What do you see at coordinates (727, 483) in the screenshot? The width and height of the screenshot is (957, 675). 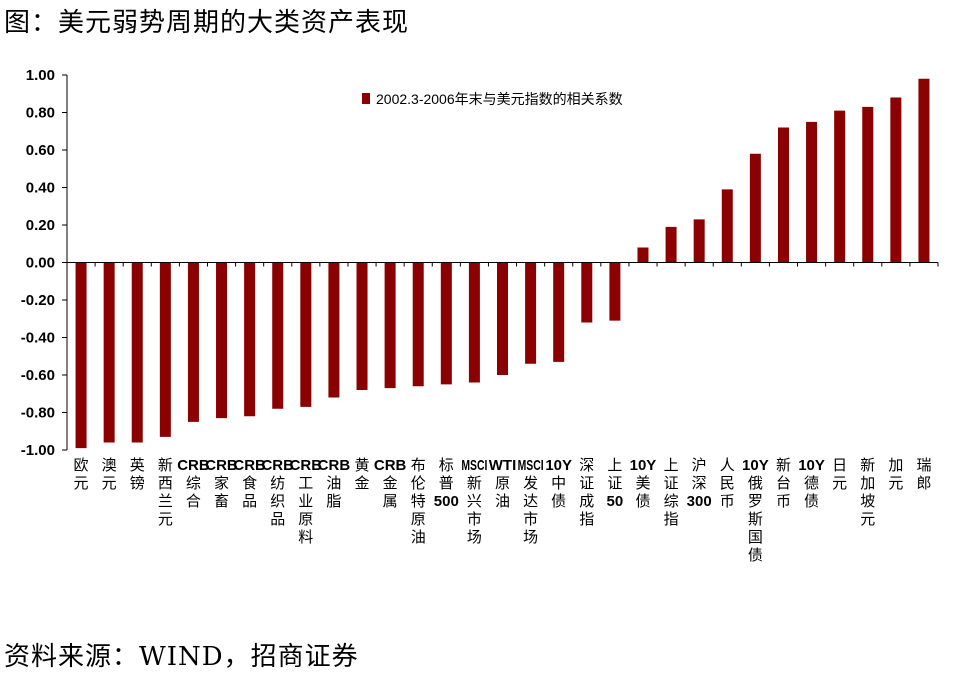 I see `category-label: 人民币` at bounding box center [727, 483].